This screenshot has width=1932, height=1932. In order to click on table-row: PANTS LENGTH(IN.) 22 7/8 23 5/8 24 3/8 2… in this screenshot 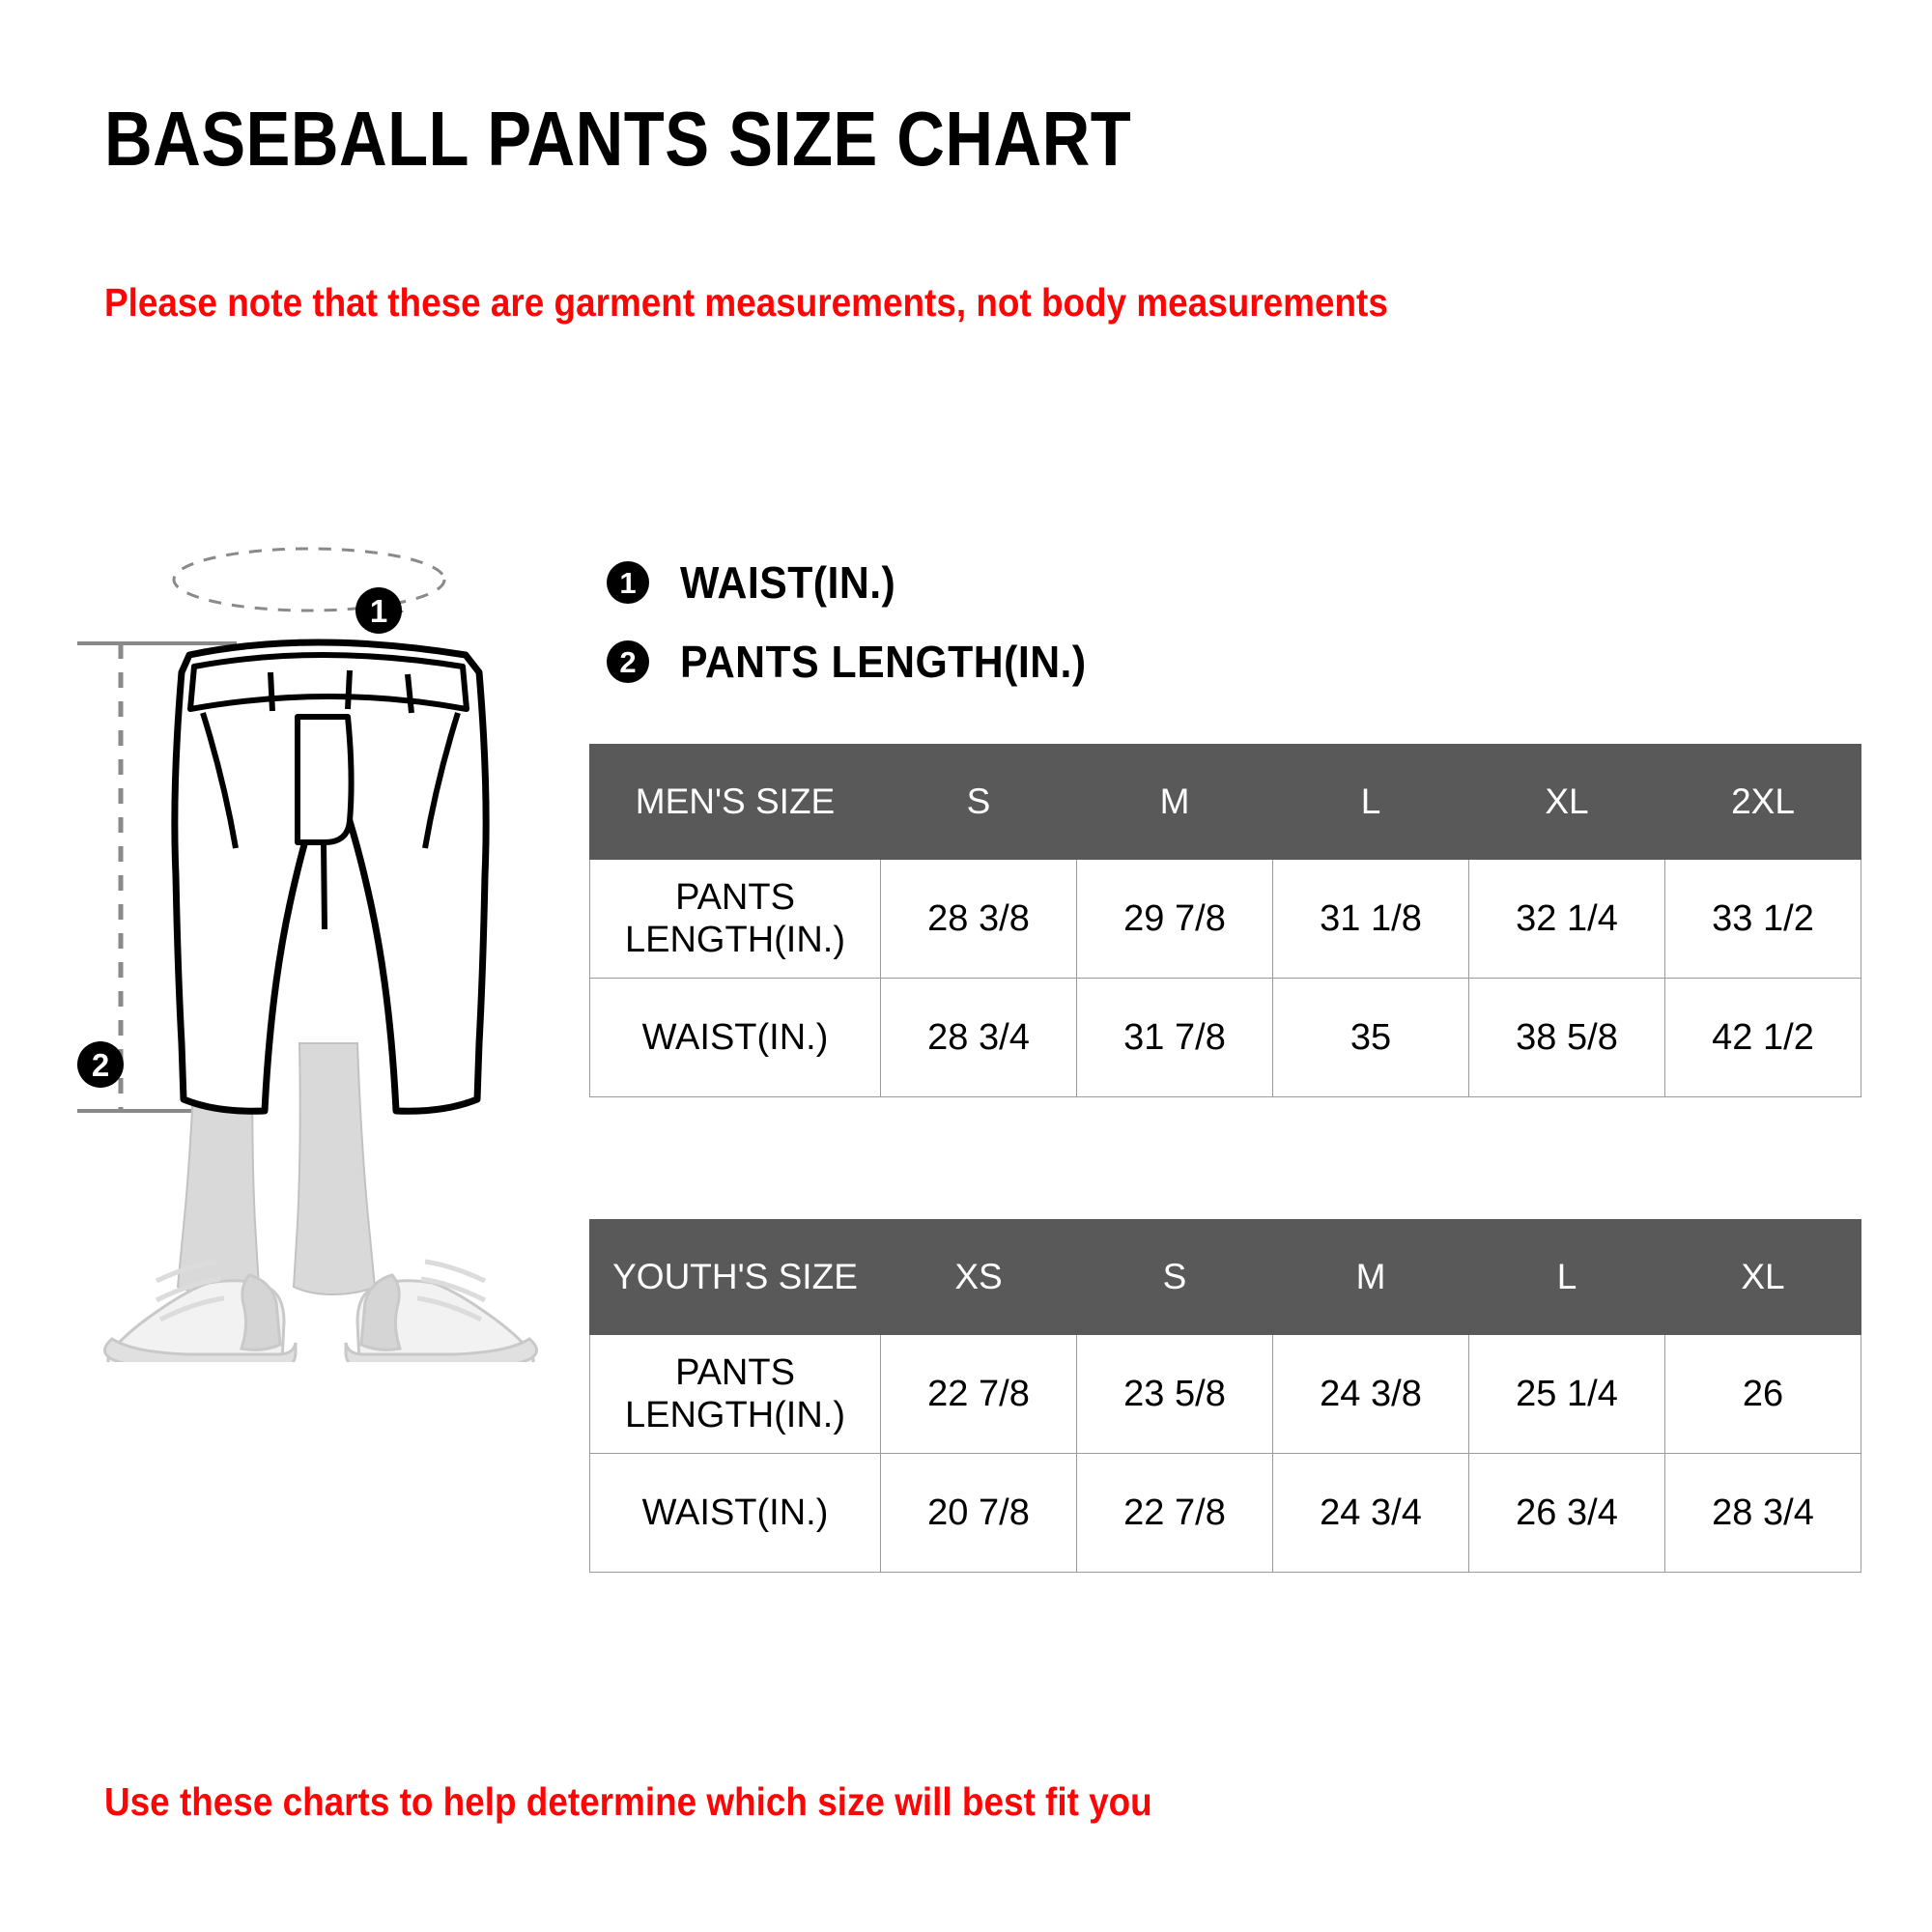, I will do `click(1225, 1394)`.